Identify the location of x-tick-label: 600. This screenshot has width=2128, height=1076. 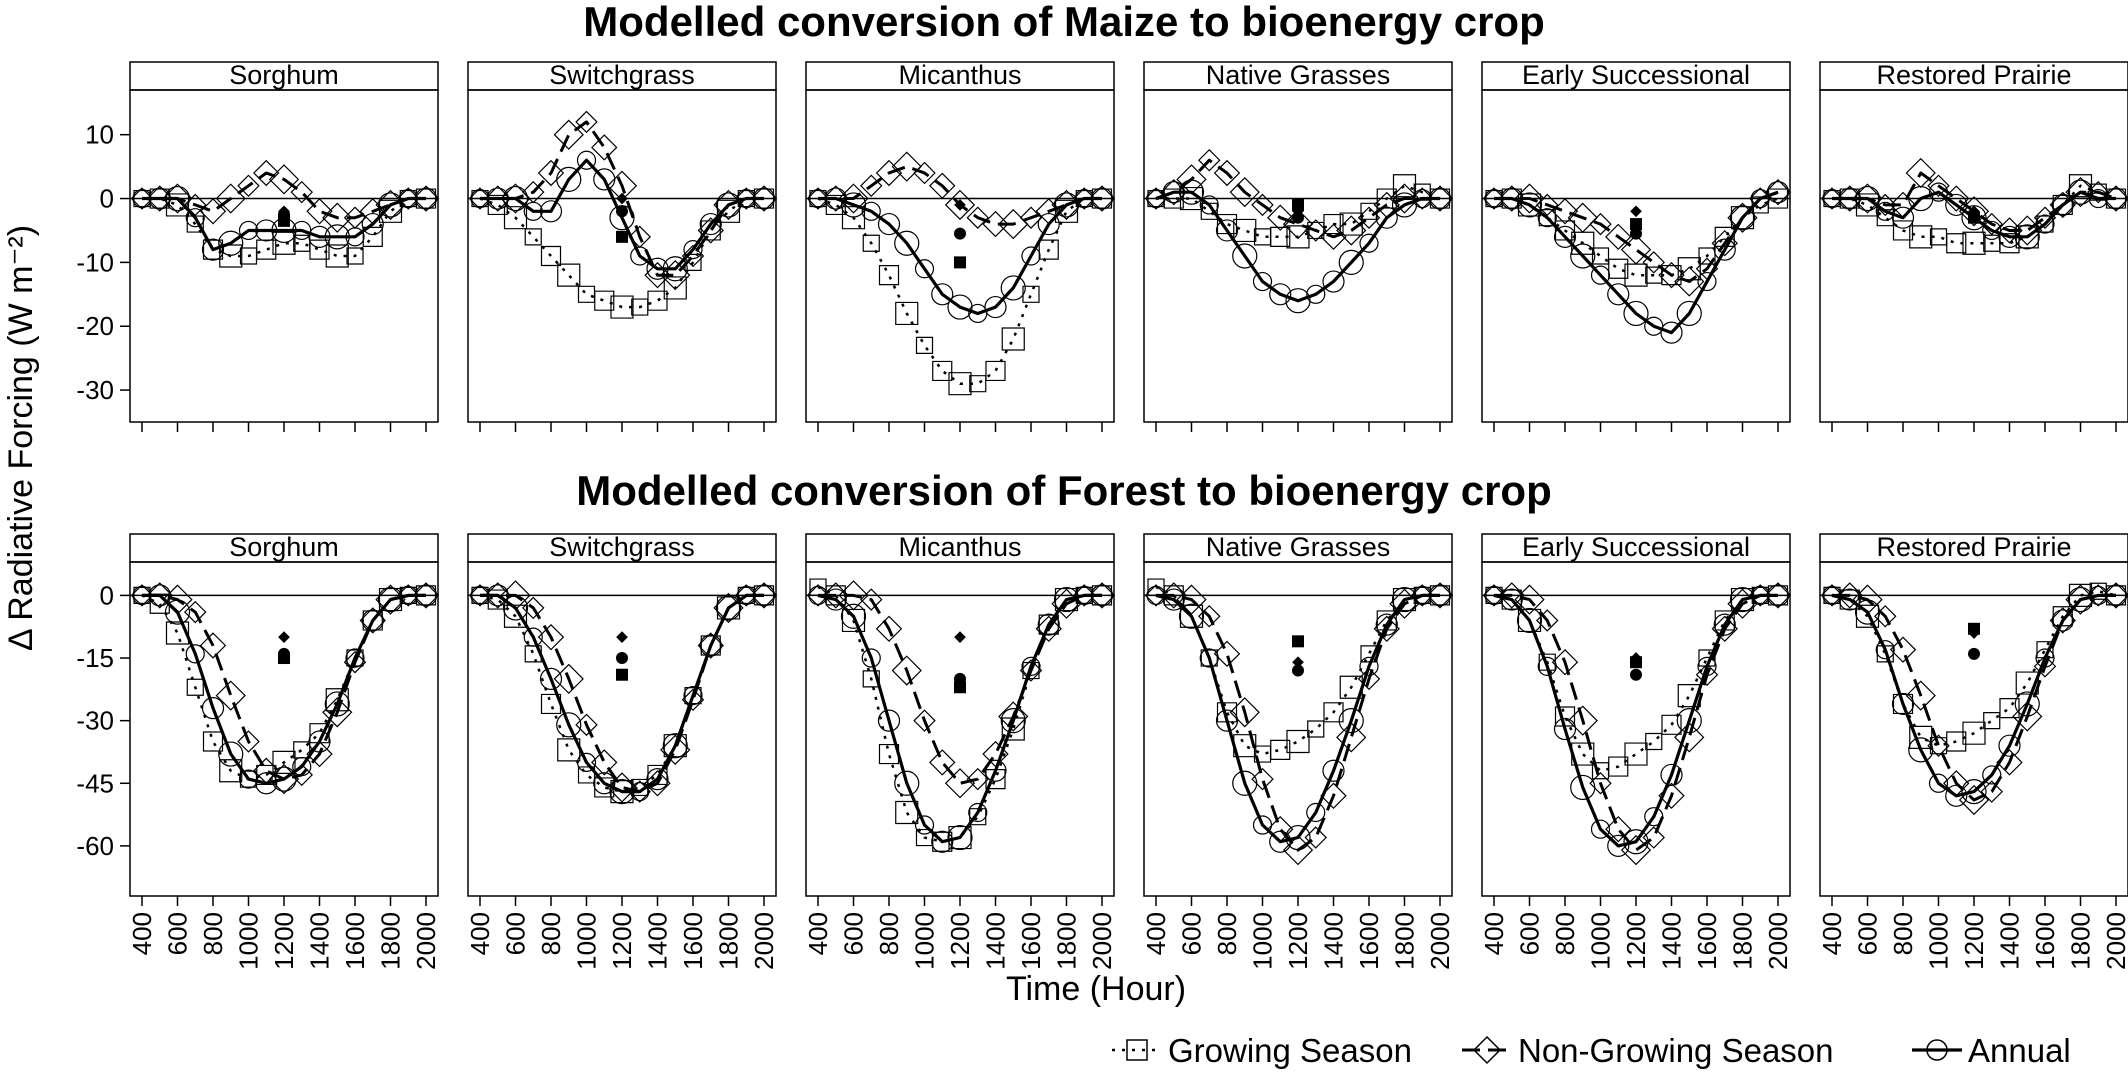
(1192, 933).